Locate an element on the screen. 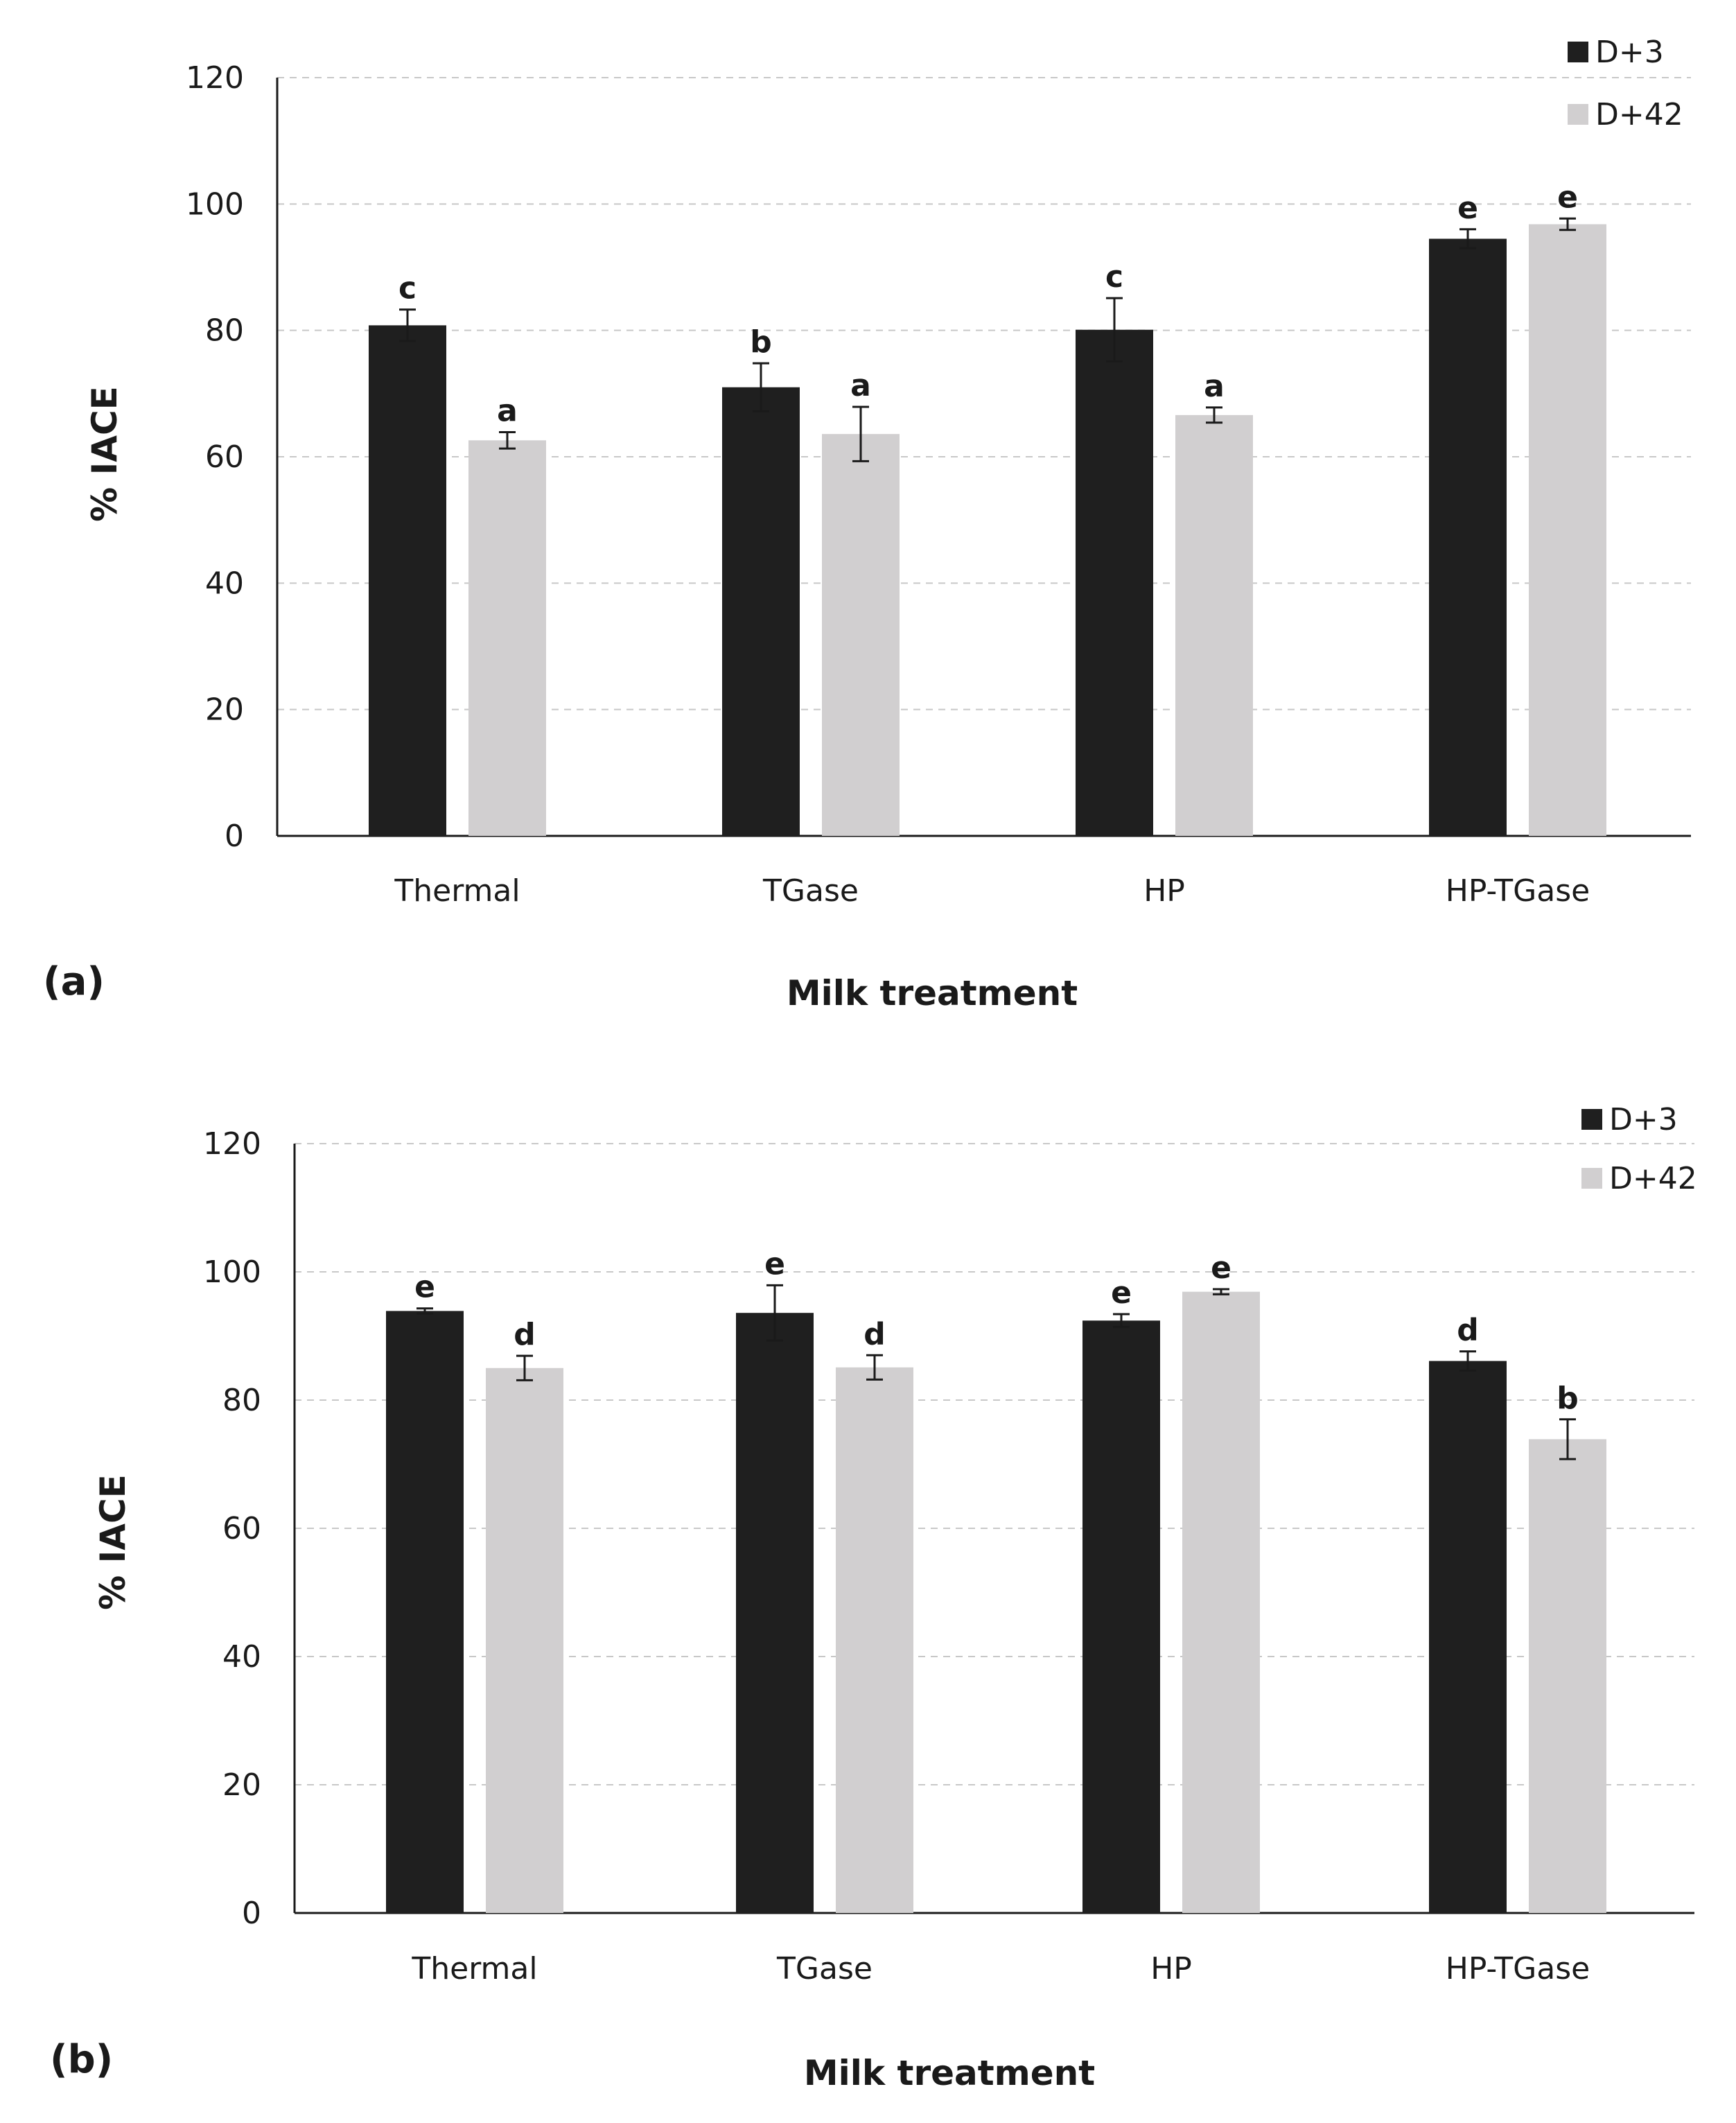 The width and height of the screenshot is (1736, 2123). panel-label: (a) is located at coordinates (74, 981).